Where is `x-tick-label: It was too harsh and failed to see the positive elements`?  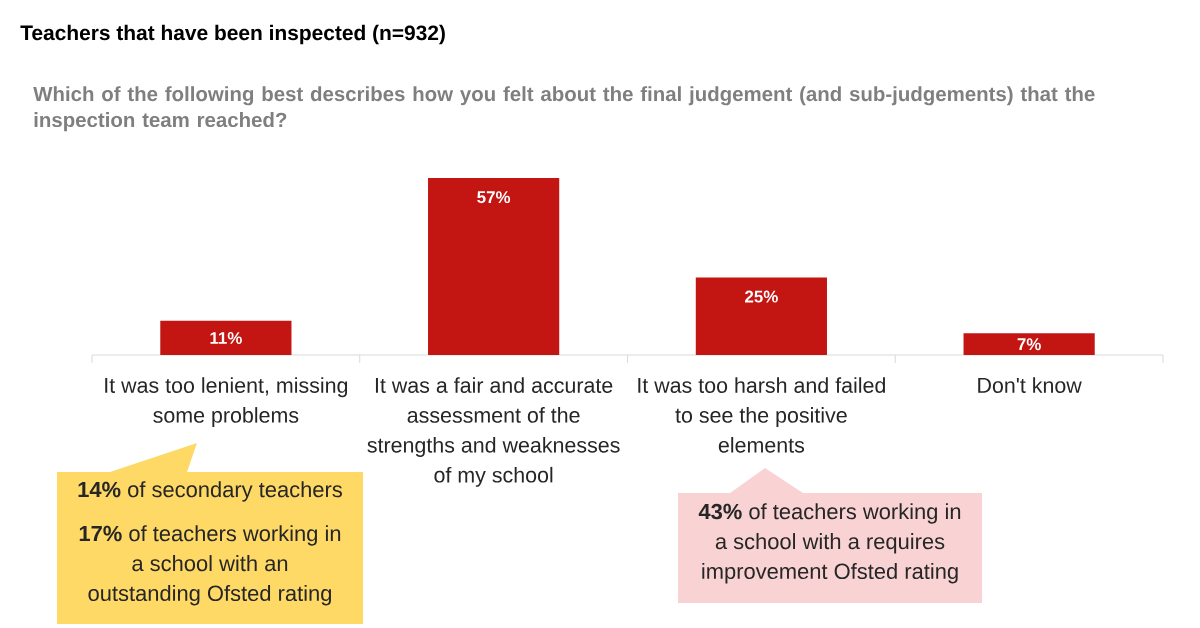 x-tick-label: It was too harsh and failed to see the positive elements is located at coordinates (761, 415).